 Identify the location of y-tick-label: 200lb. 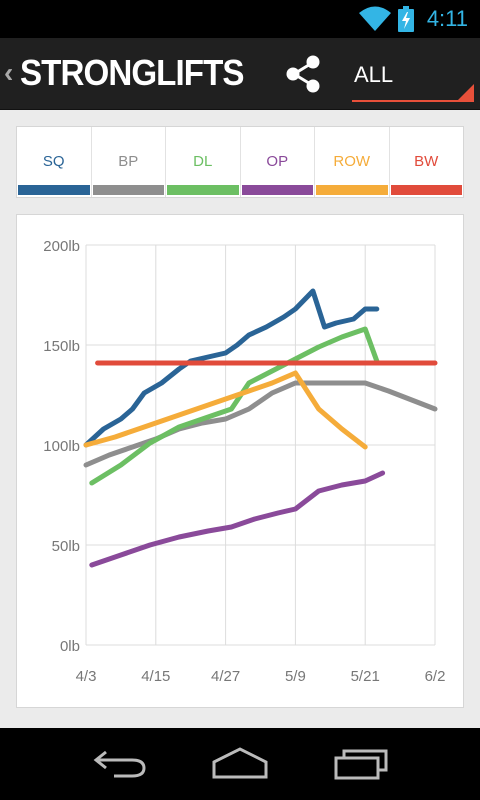
(61, 246).